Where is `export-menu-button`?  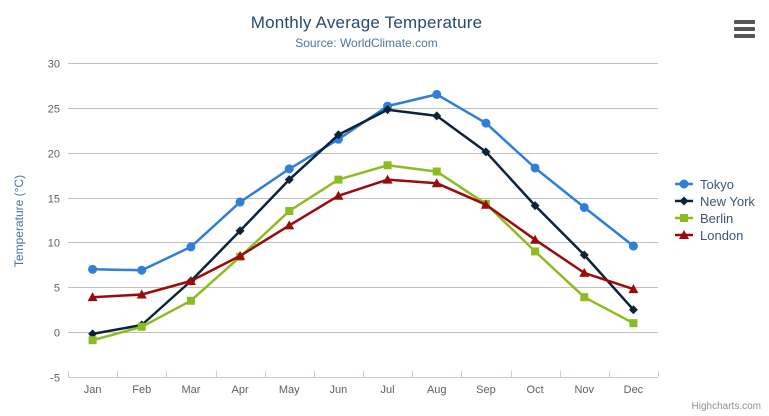 export-menu-button is located at coordinates (745, 29).